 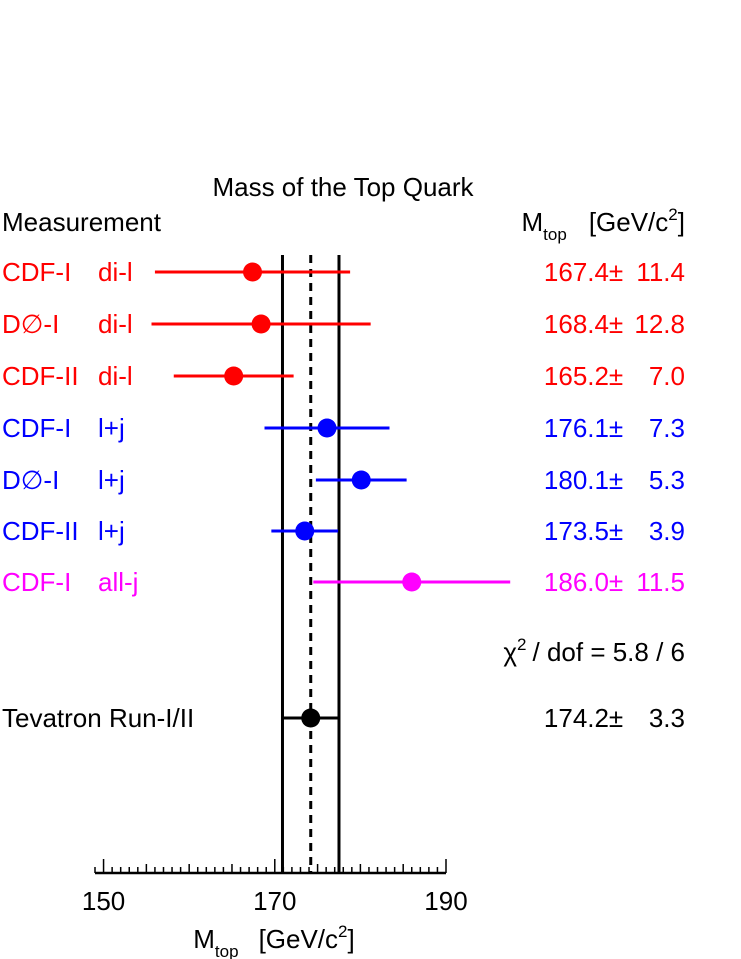 What do you see at coordinates (667, 428) in the screenshot?
I see `error-label: 7.3` at bounding box center [667, 428].